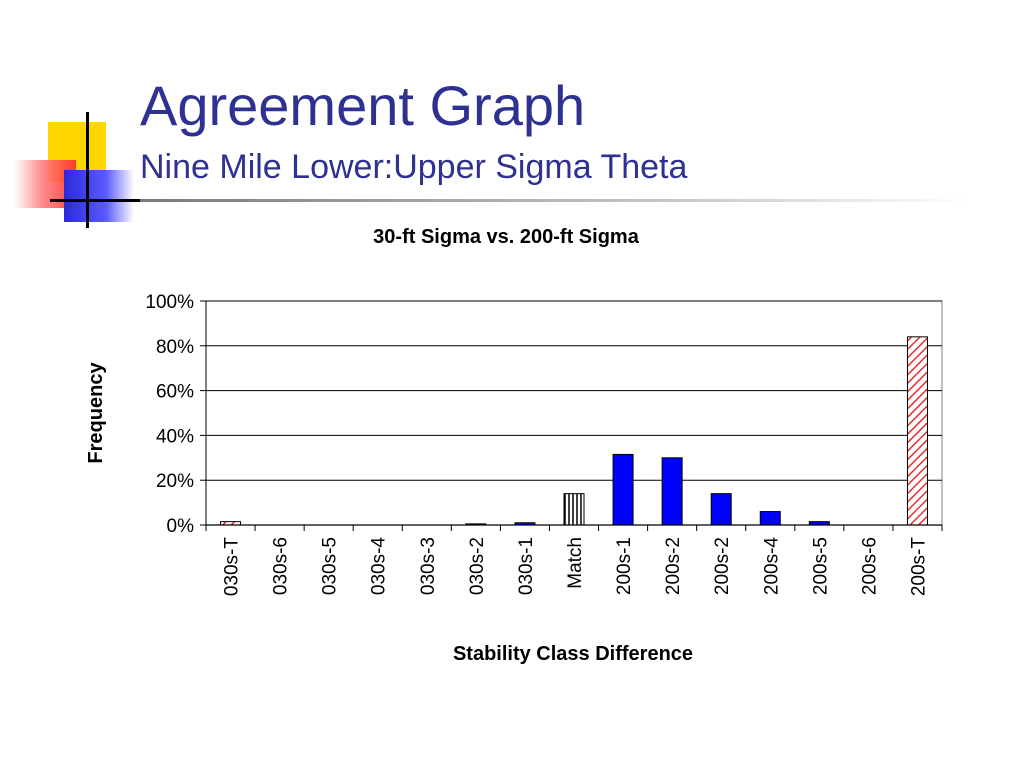 This screenshot has height=768, width=1024. What do you see at coordinates (575, 563) in the screenshot?
I see `x-tick-label: Match` at bounding box center [575, 563].